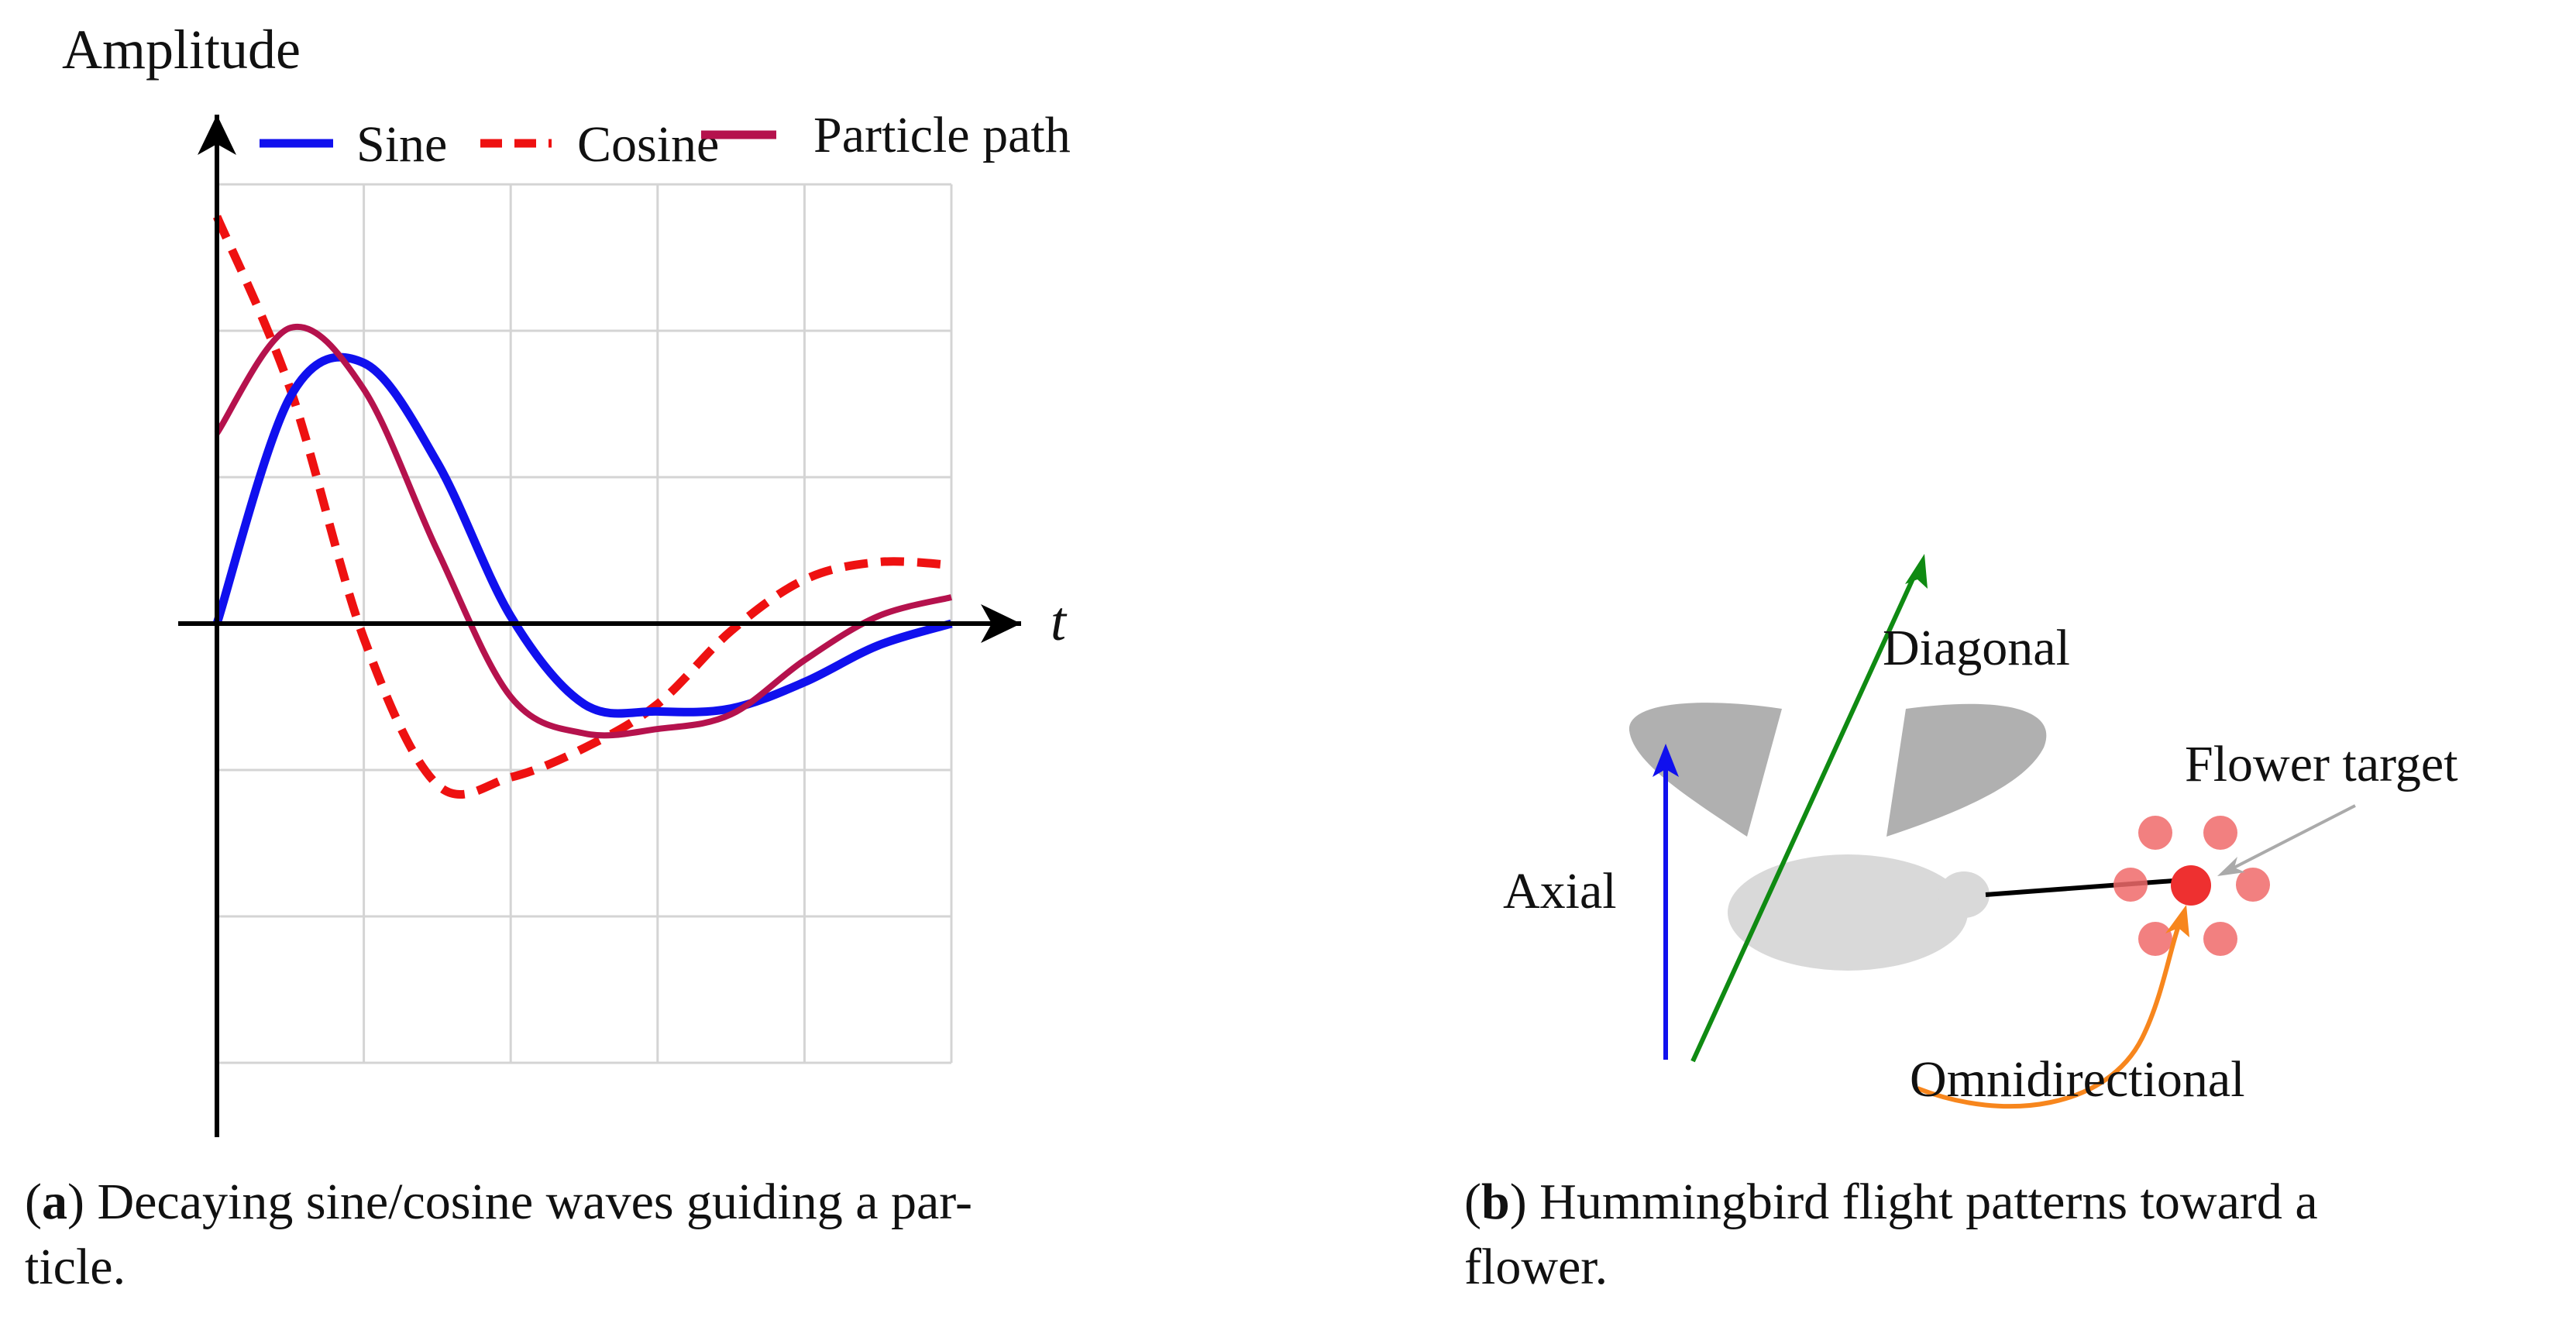  I want to click on legend-label-cosine: Cosine, so click(648, 145).